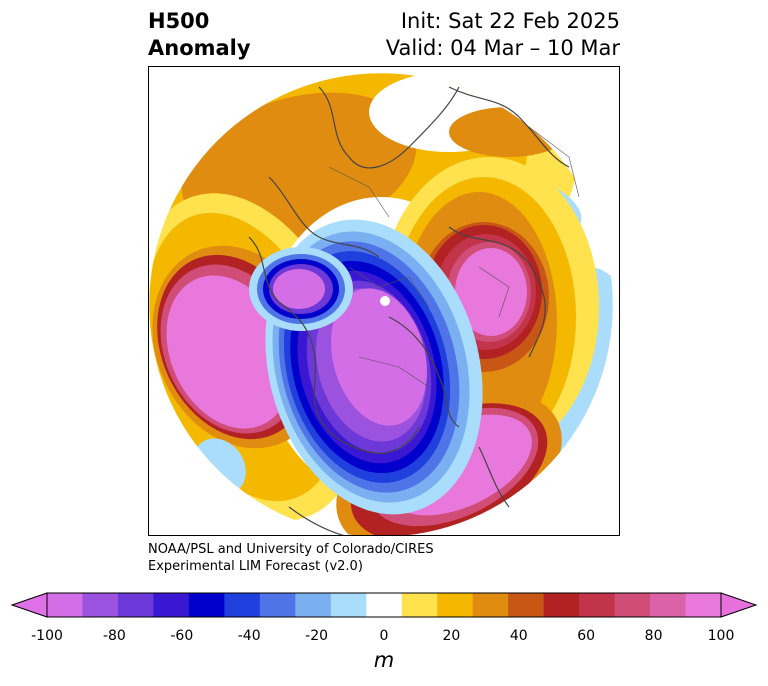 The height and width of the screenshot is (686, 768). Describe the element at coordinates (586, 636) in the screenshot. I see `colorbar-tick-label: 60` at that location.